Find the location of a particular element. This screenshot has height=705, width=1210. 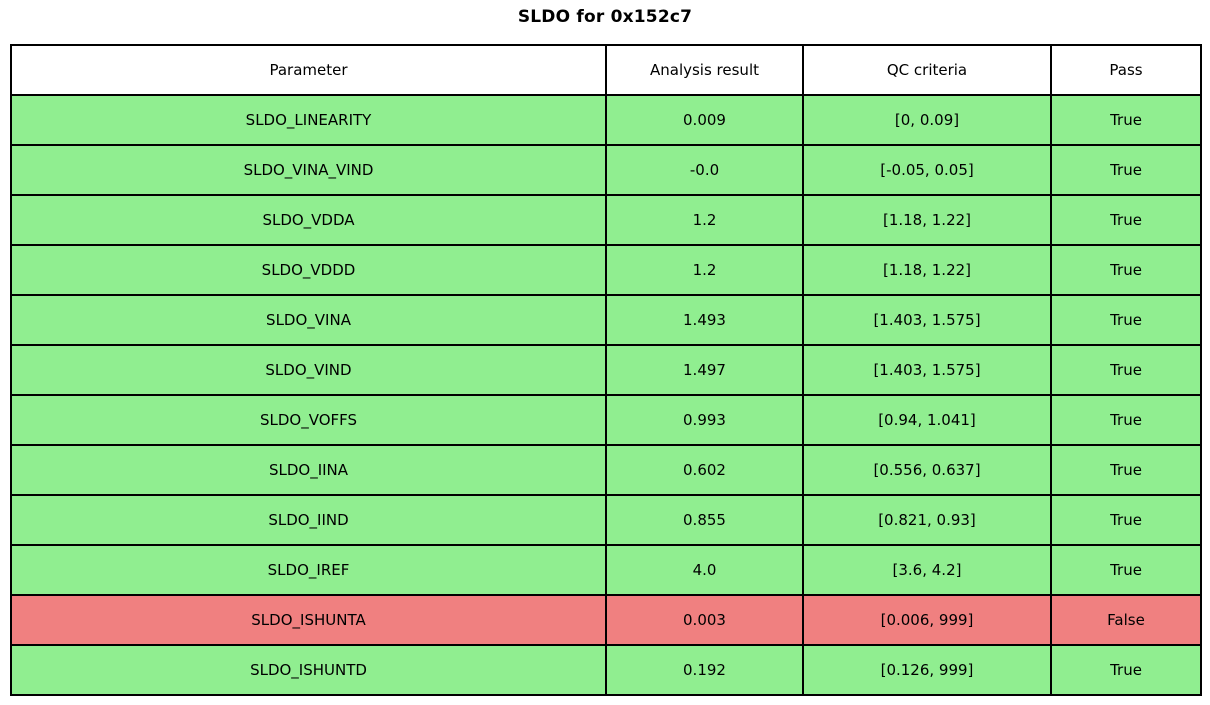

cell-parameter: SLDO_VDDD is located at coordinates (308, 270).